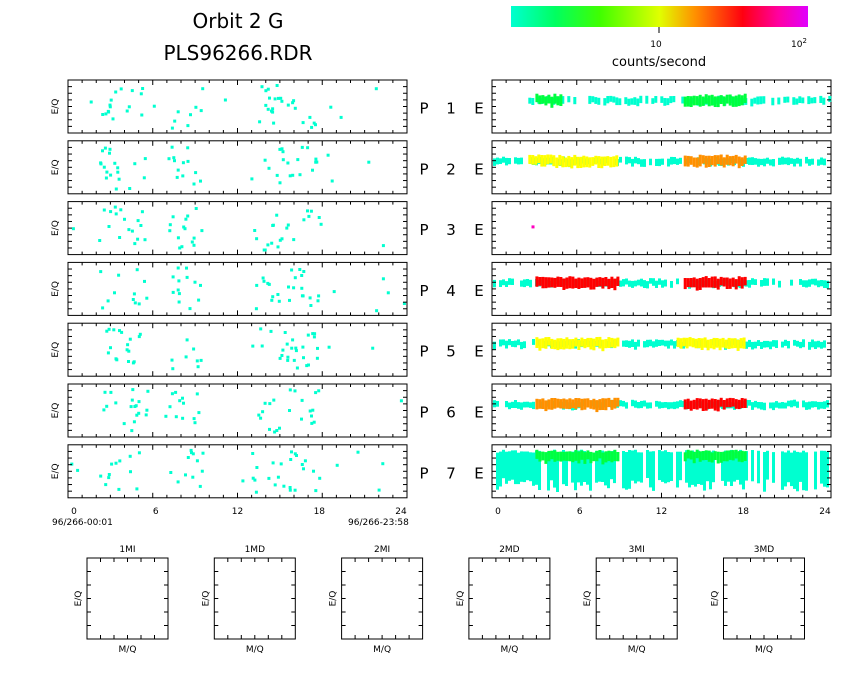 This screenshot has height=680, width=850. Describe the element at coordinates (237, 106) in the screenshot. I see `left-spectrogram-panel` at that location.